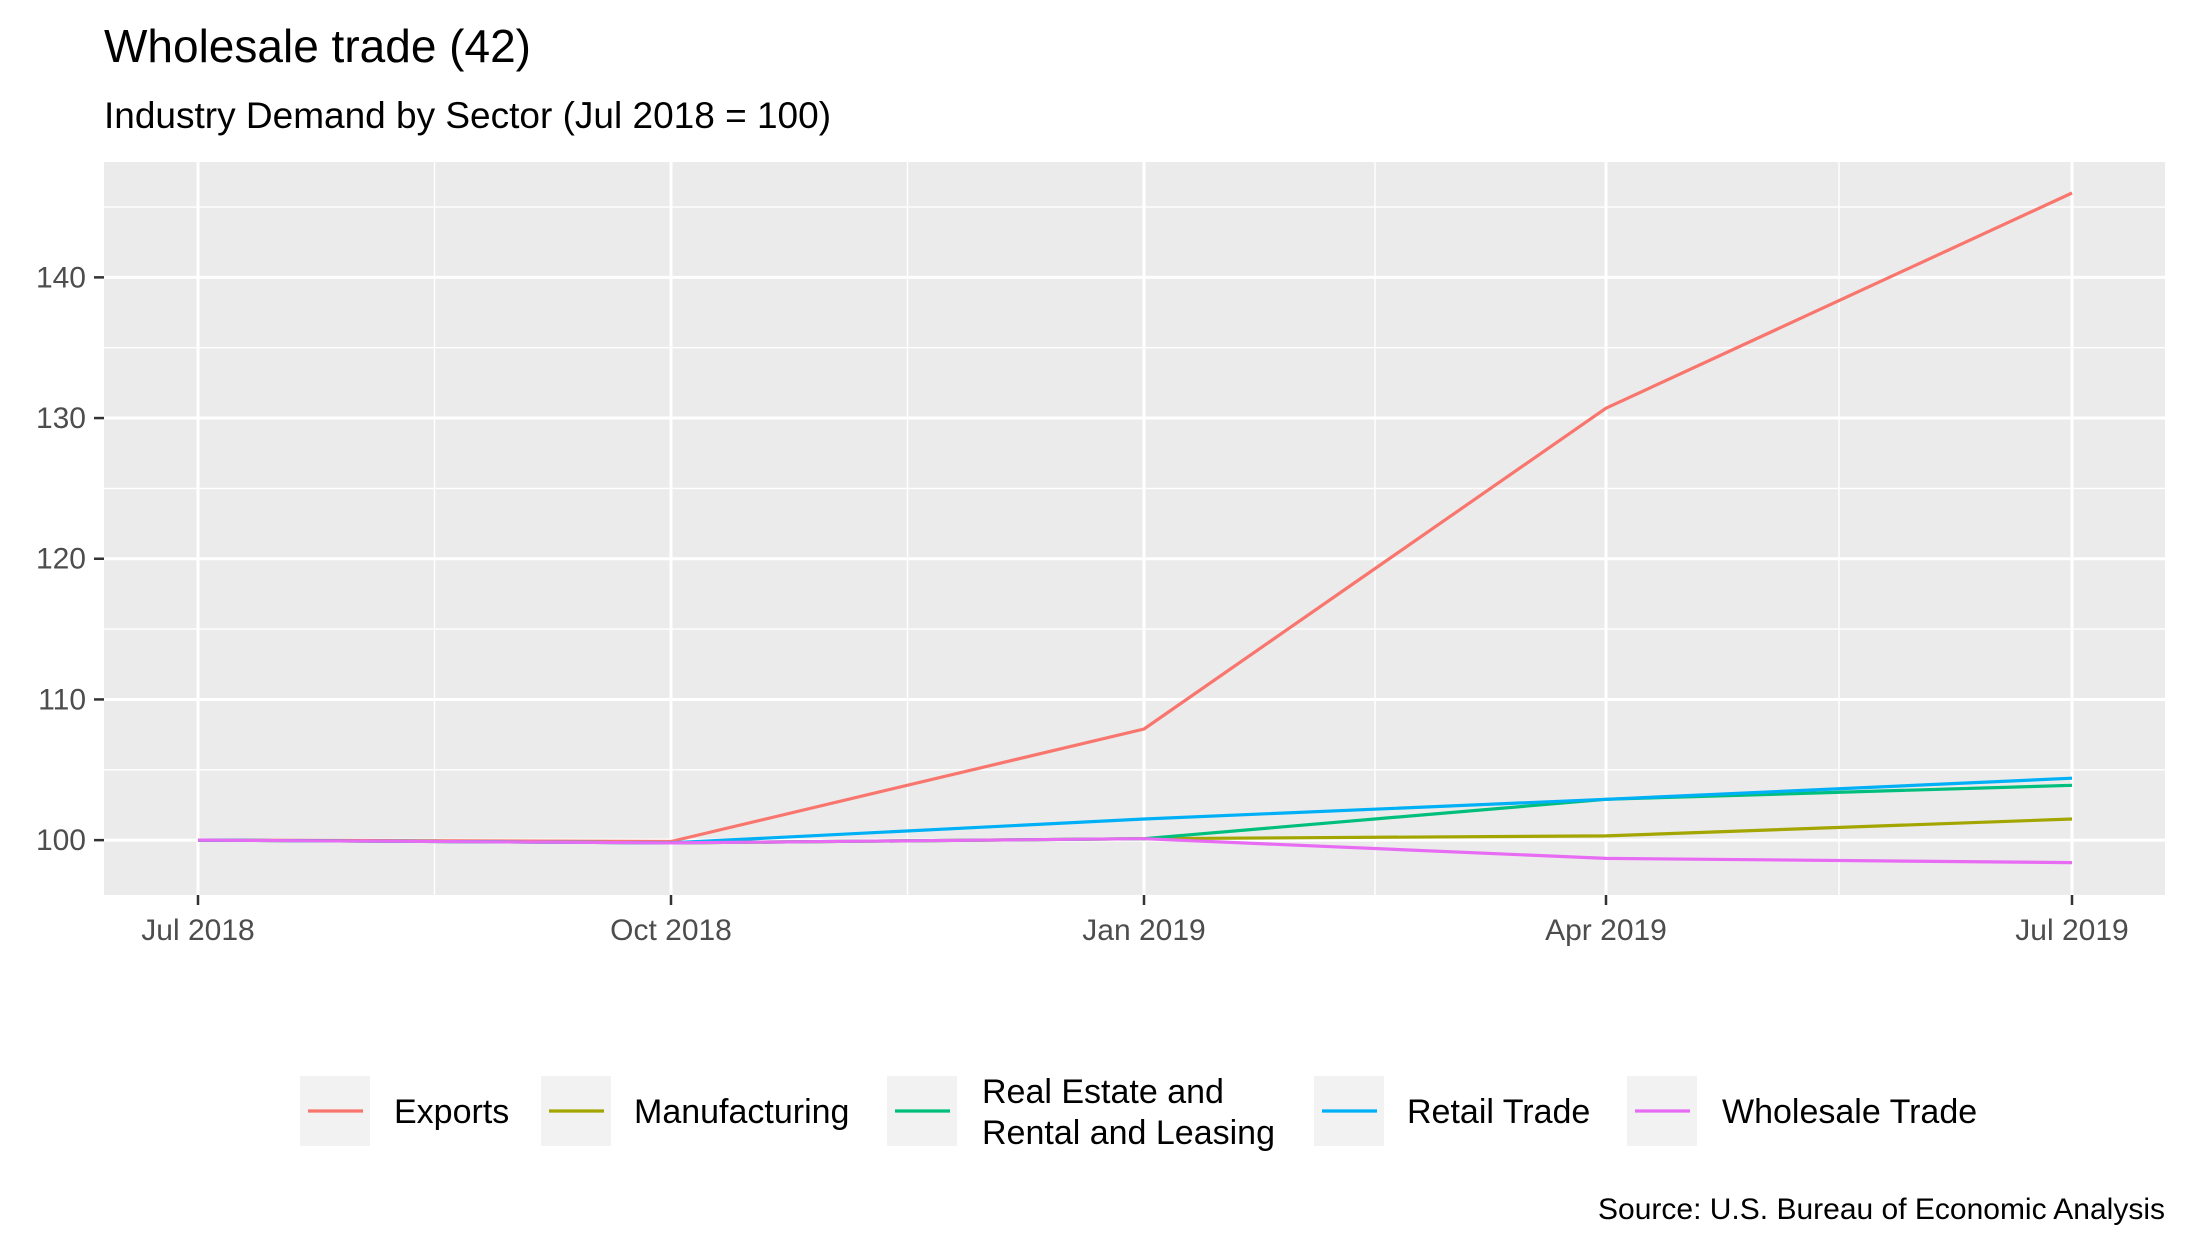 The width and height of the screenshot is (2187, 1250). I want to click on legend-label: Wholesale Trade, so click(1849, 1112).